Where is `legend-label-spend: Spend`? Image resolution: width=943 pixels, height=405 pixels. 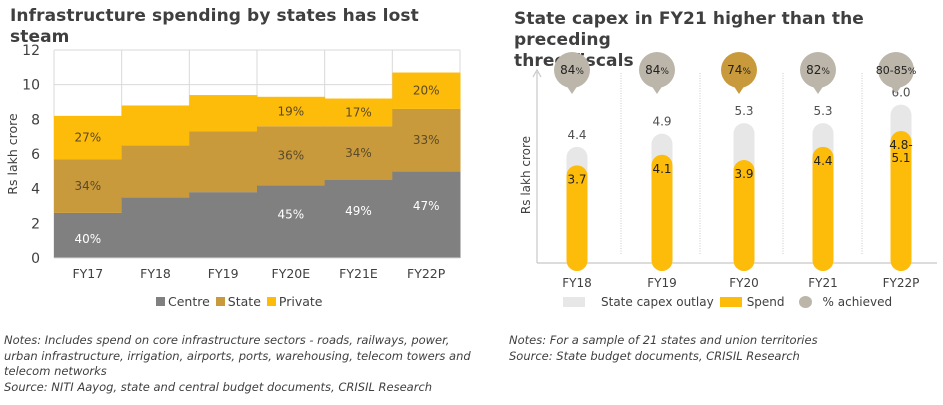 legend-label-spend: Spend is located at coordinates (765, 302).